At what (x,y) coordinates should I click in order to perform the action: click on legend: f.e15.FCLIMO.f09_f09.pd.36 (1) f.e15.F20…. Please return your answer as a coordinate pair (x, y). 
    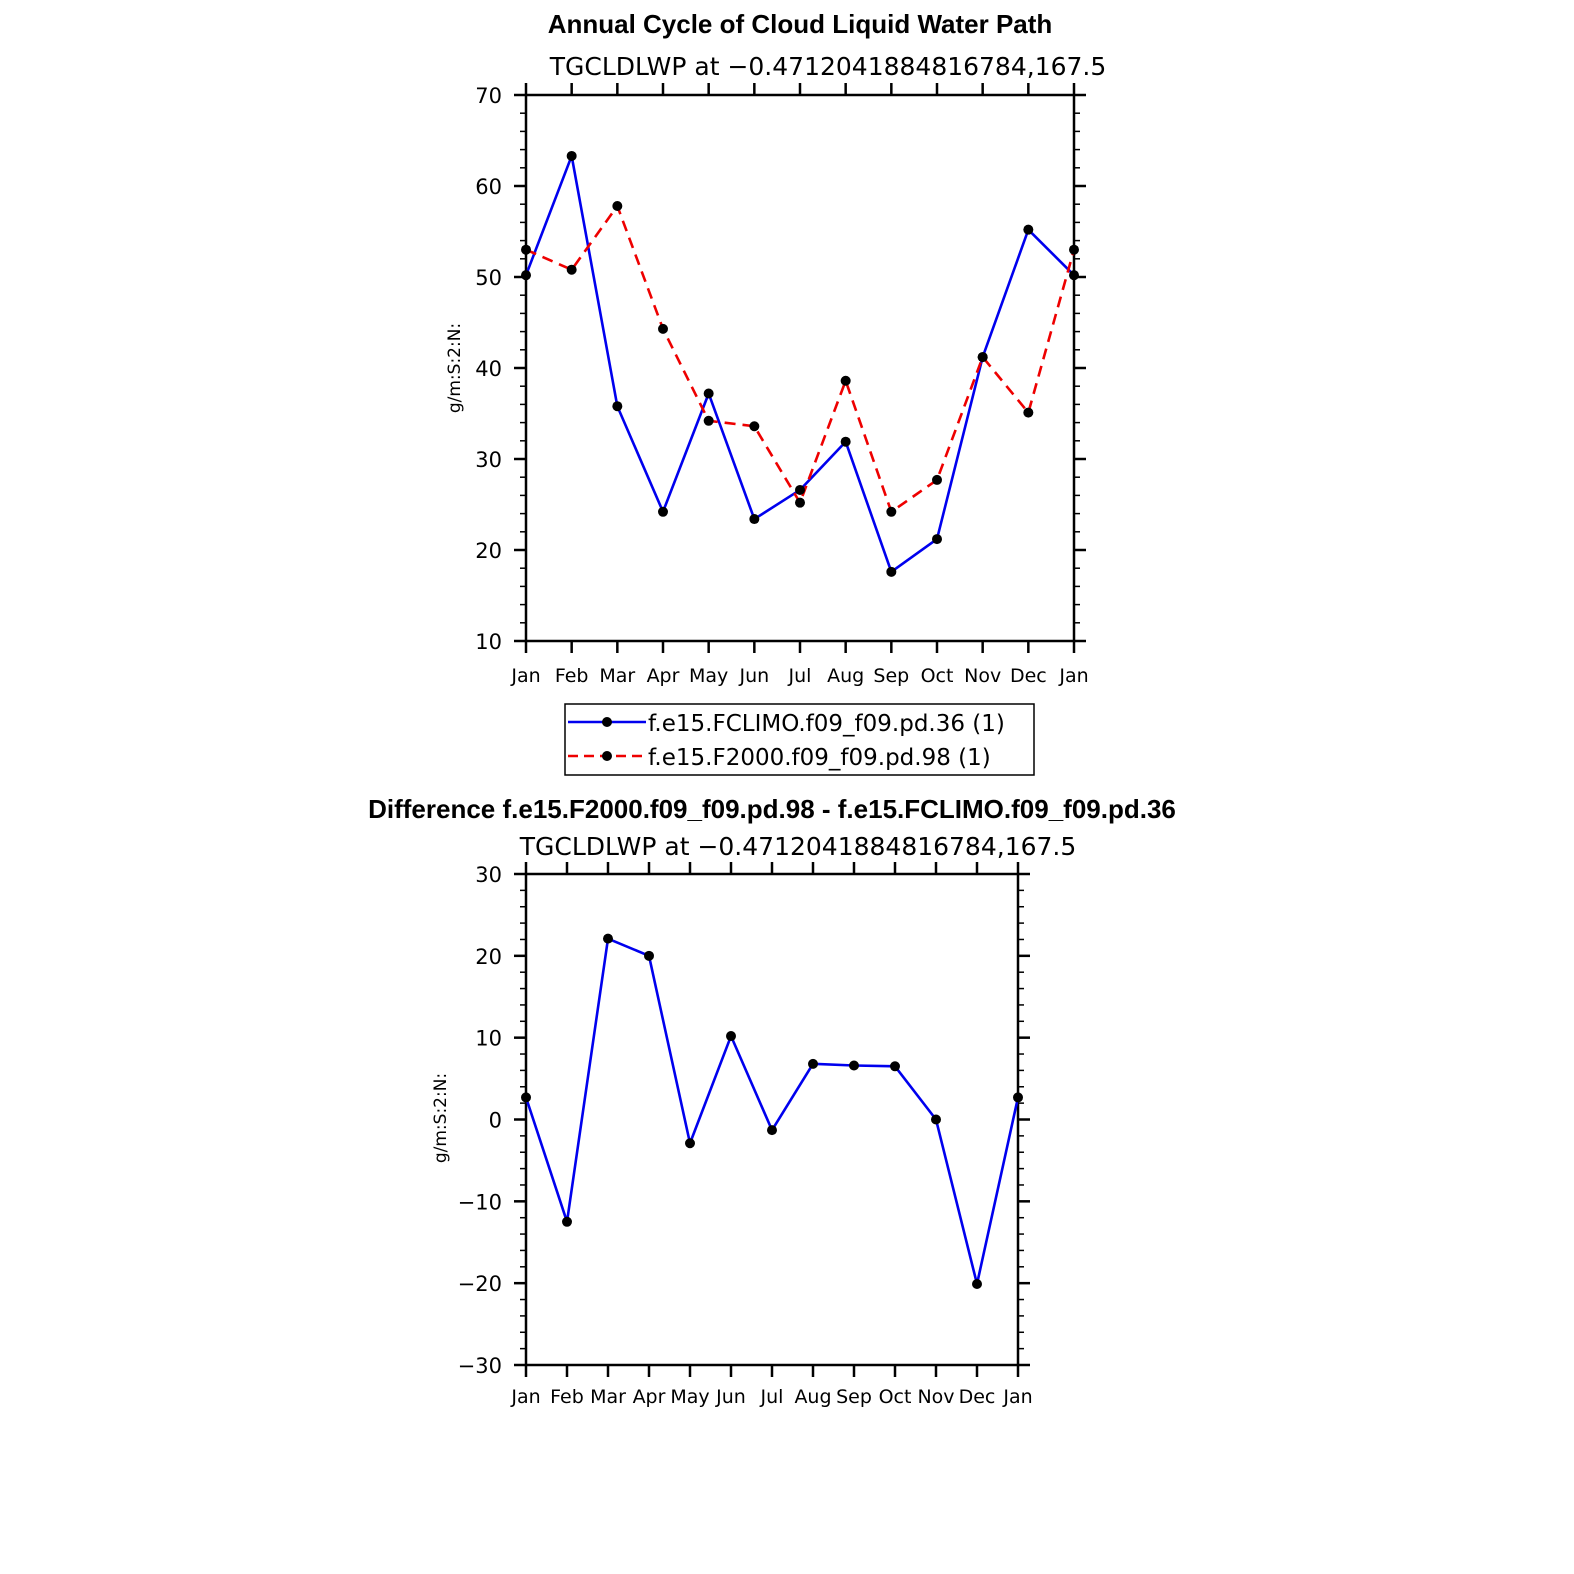
    Looking at the image, I should click on (799, 739).